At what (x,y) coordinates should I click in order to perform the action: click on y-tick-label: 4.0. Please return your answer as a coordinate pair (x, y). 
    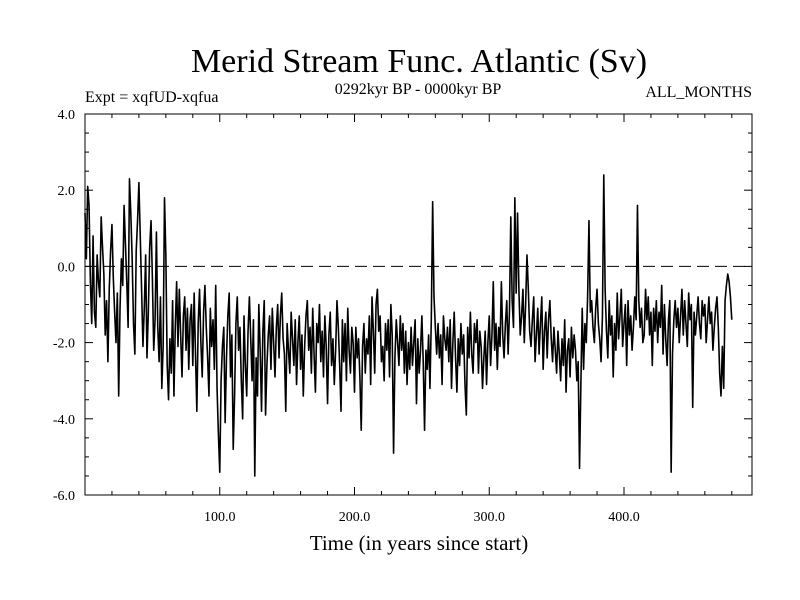
    Looking at the image, I should click on (67, 115).